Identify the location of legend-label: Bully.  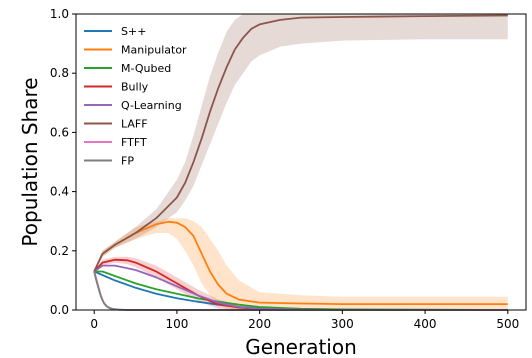
(135, 87).